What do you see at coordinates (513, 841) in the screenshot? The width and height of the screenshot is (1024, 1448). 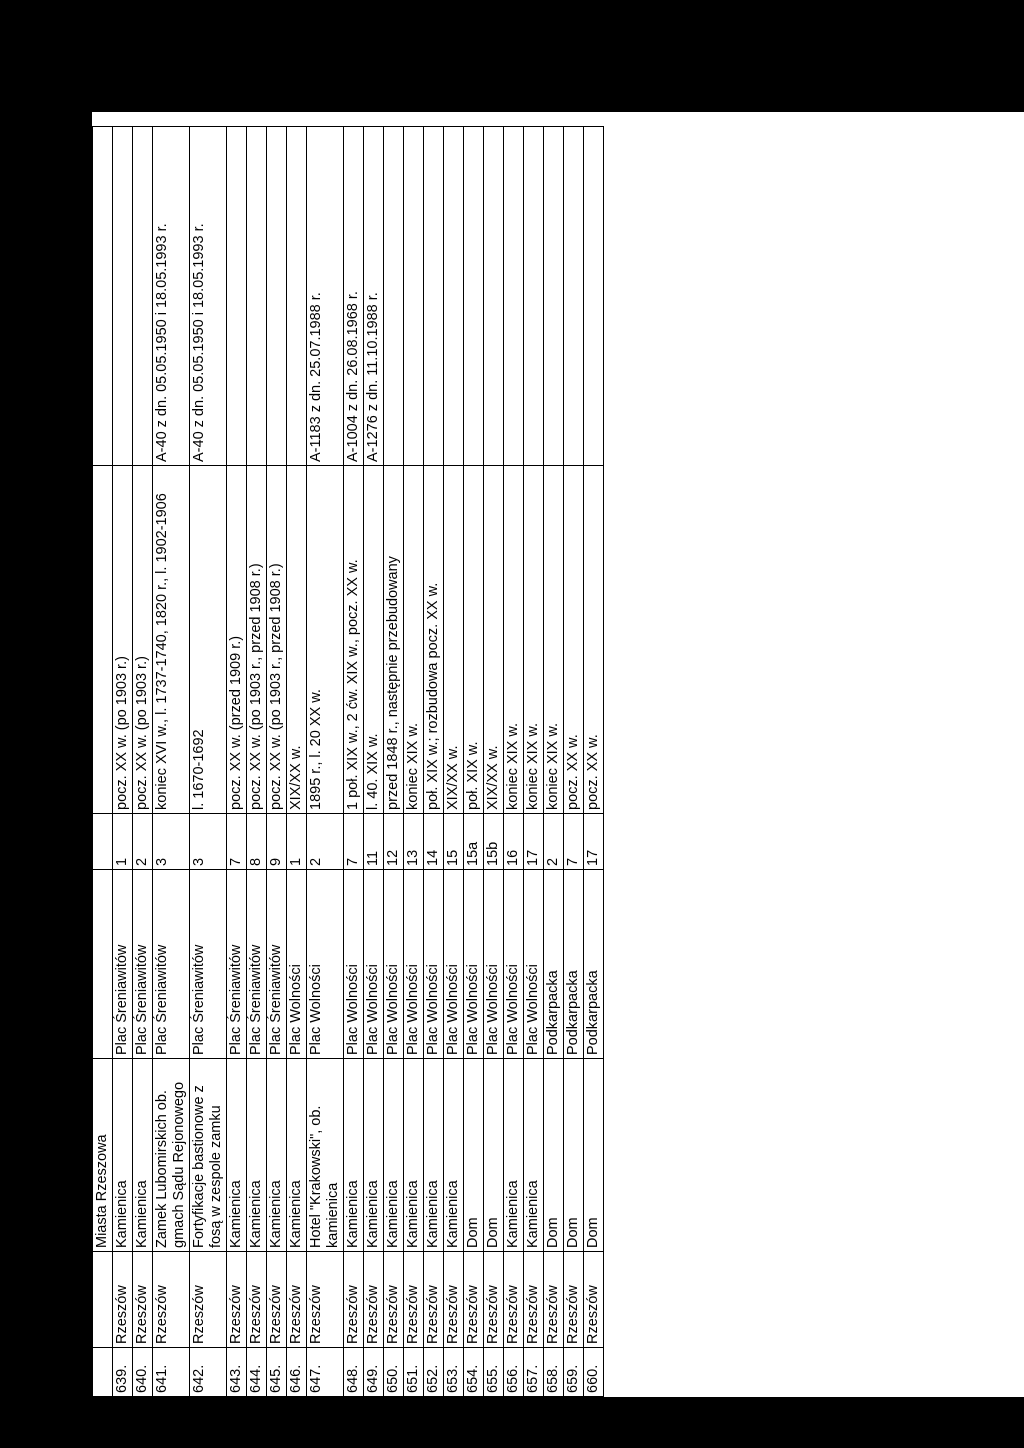 I see `house-number-cell: 16` at bounding box center [513, 841].